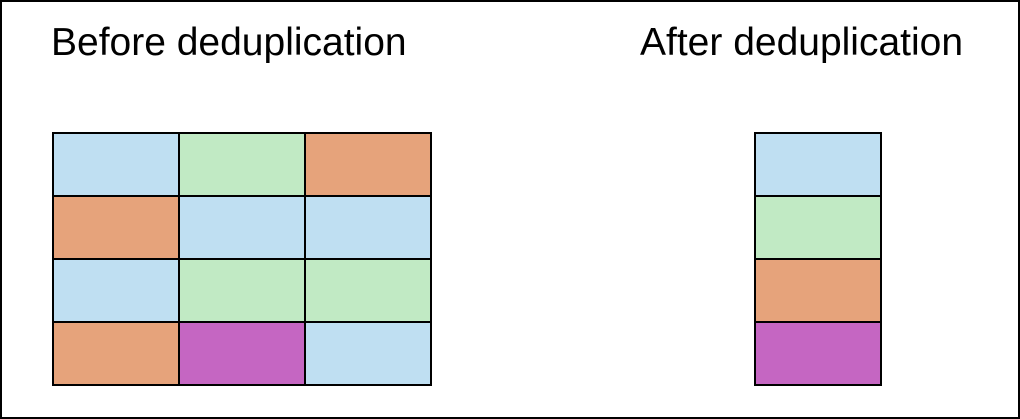 The height and width of the screenshot is (419, 1020). Describe the element at coordinates (818, 259) in the screenshot. I see `after-grid` at that location.